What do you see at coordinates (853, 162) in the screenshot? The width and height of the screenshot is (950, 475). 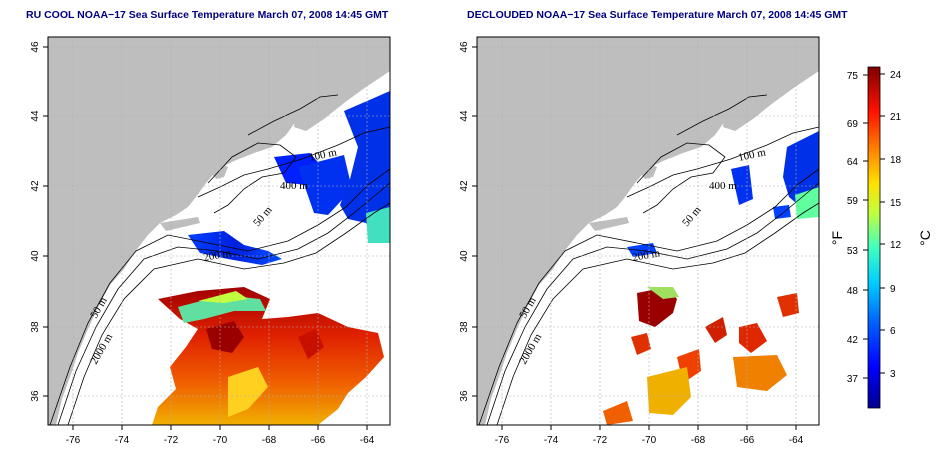 I see `colorbar-fahrenheit-tick: 64` at bounding box center [853, 162].